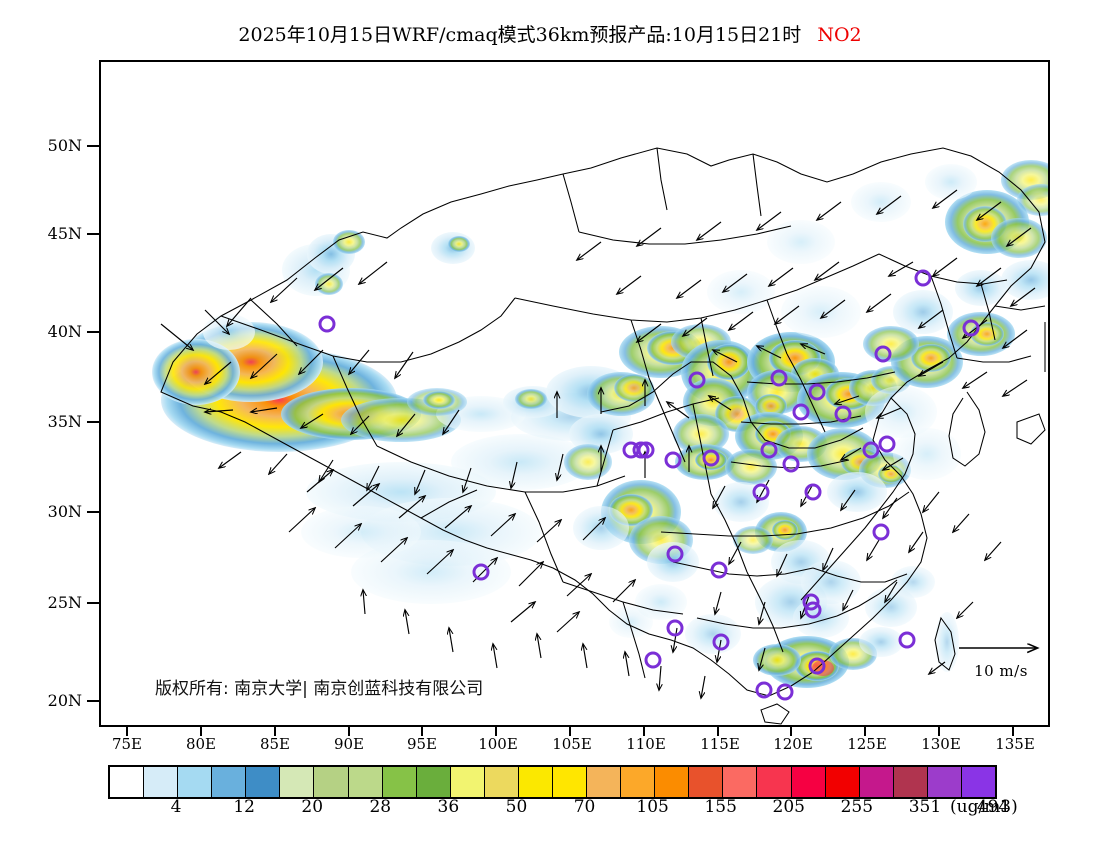  Describe the element at coordinates (550, 810) in the screenshot. I see `colorbar-labels: (ug/m3) 4 12 20 28 36 50 70 105 155 205 255 351 494` at that location.